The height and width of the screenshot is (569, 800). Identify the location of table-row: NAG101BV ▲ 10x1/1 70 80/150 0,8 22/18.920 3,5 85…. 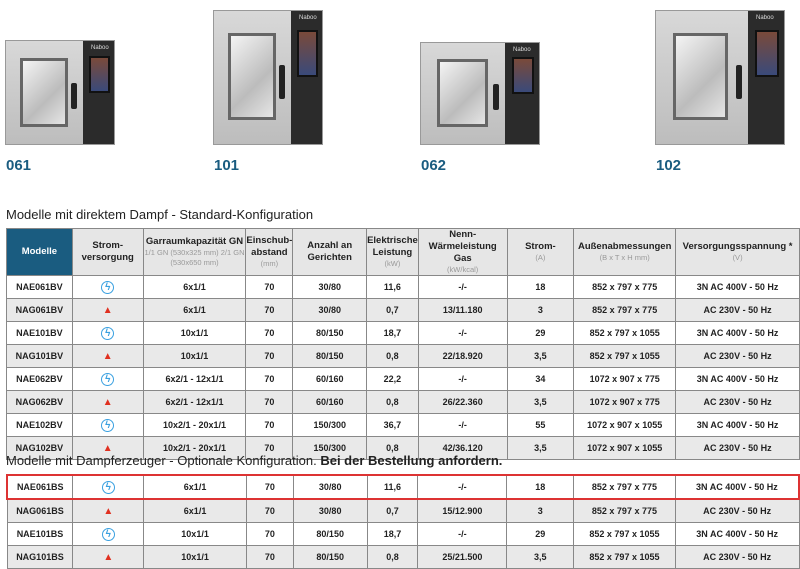
(403, 356).